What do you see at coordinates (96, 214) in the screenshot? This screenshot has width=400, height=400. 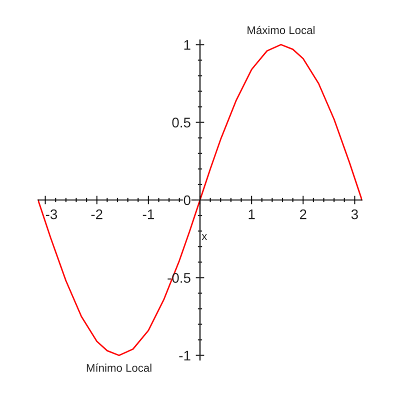 I see `x-tick-label: -2` at bounding box center [96, 214].